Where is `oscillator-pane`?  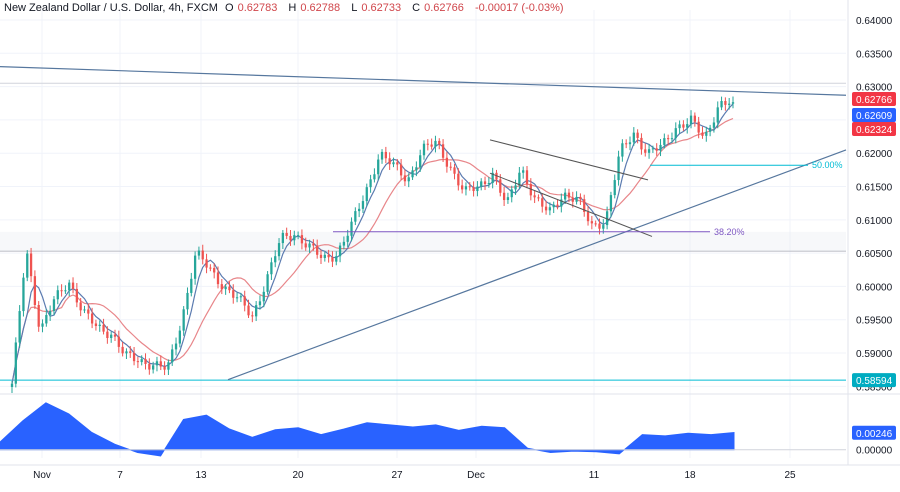 oscillator-pane is located at coordinates (423, 429).